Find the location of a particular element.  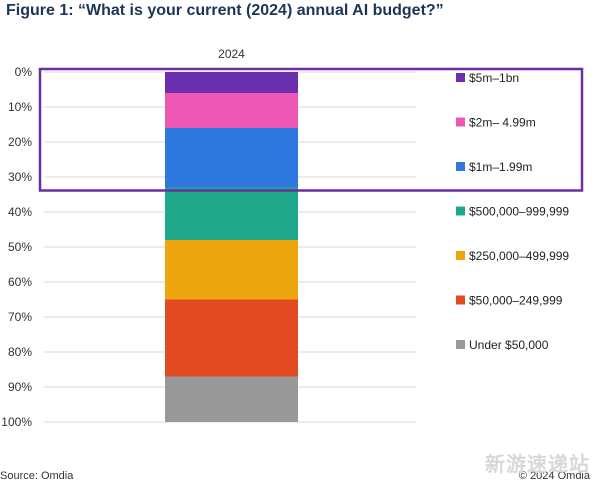

y-tick-label: 0% is located at coordinates (24, 72).